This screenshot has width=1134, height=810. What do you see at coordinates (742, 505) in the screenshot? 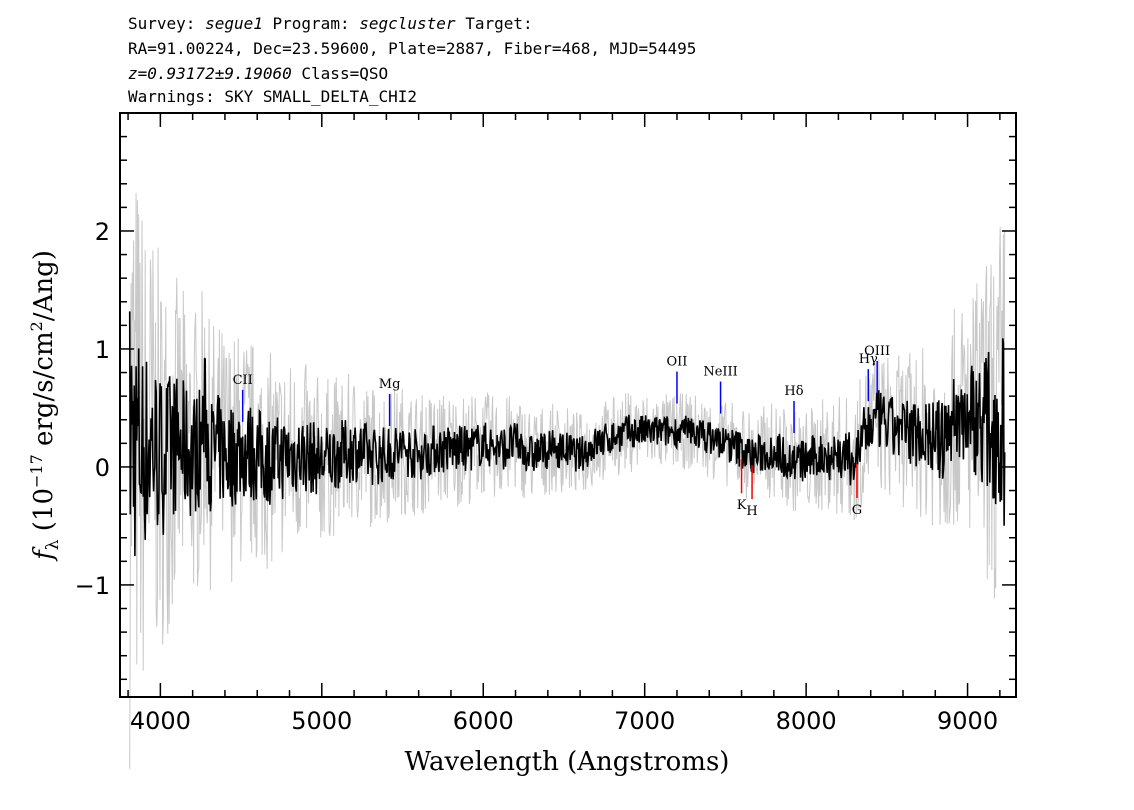
I see `absorption-line-label: K` at bounding box center [742, 505].